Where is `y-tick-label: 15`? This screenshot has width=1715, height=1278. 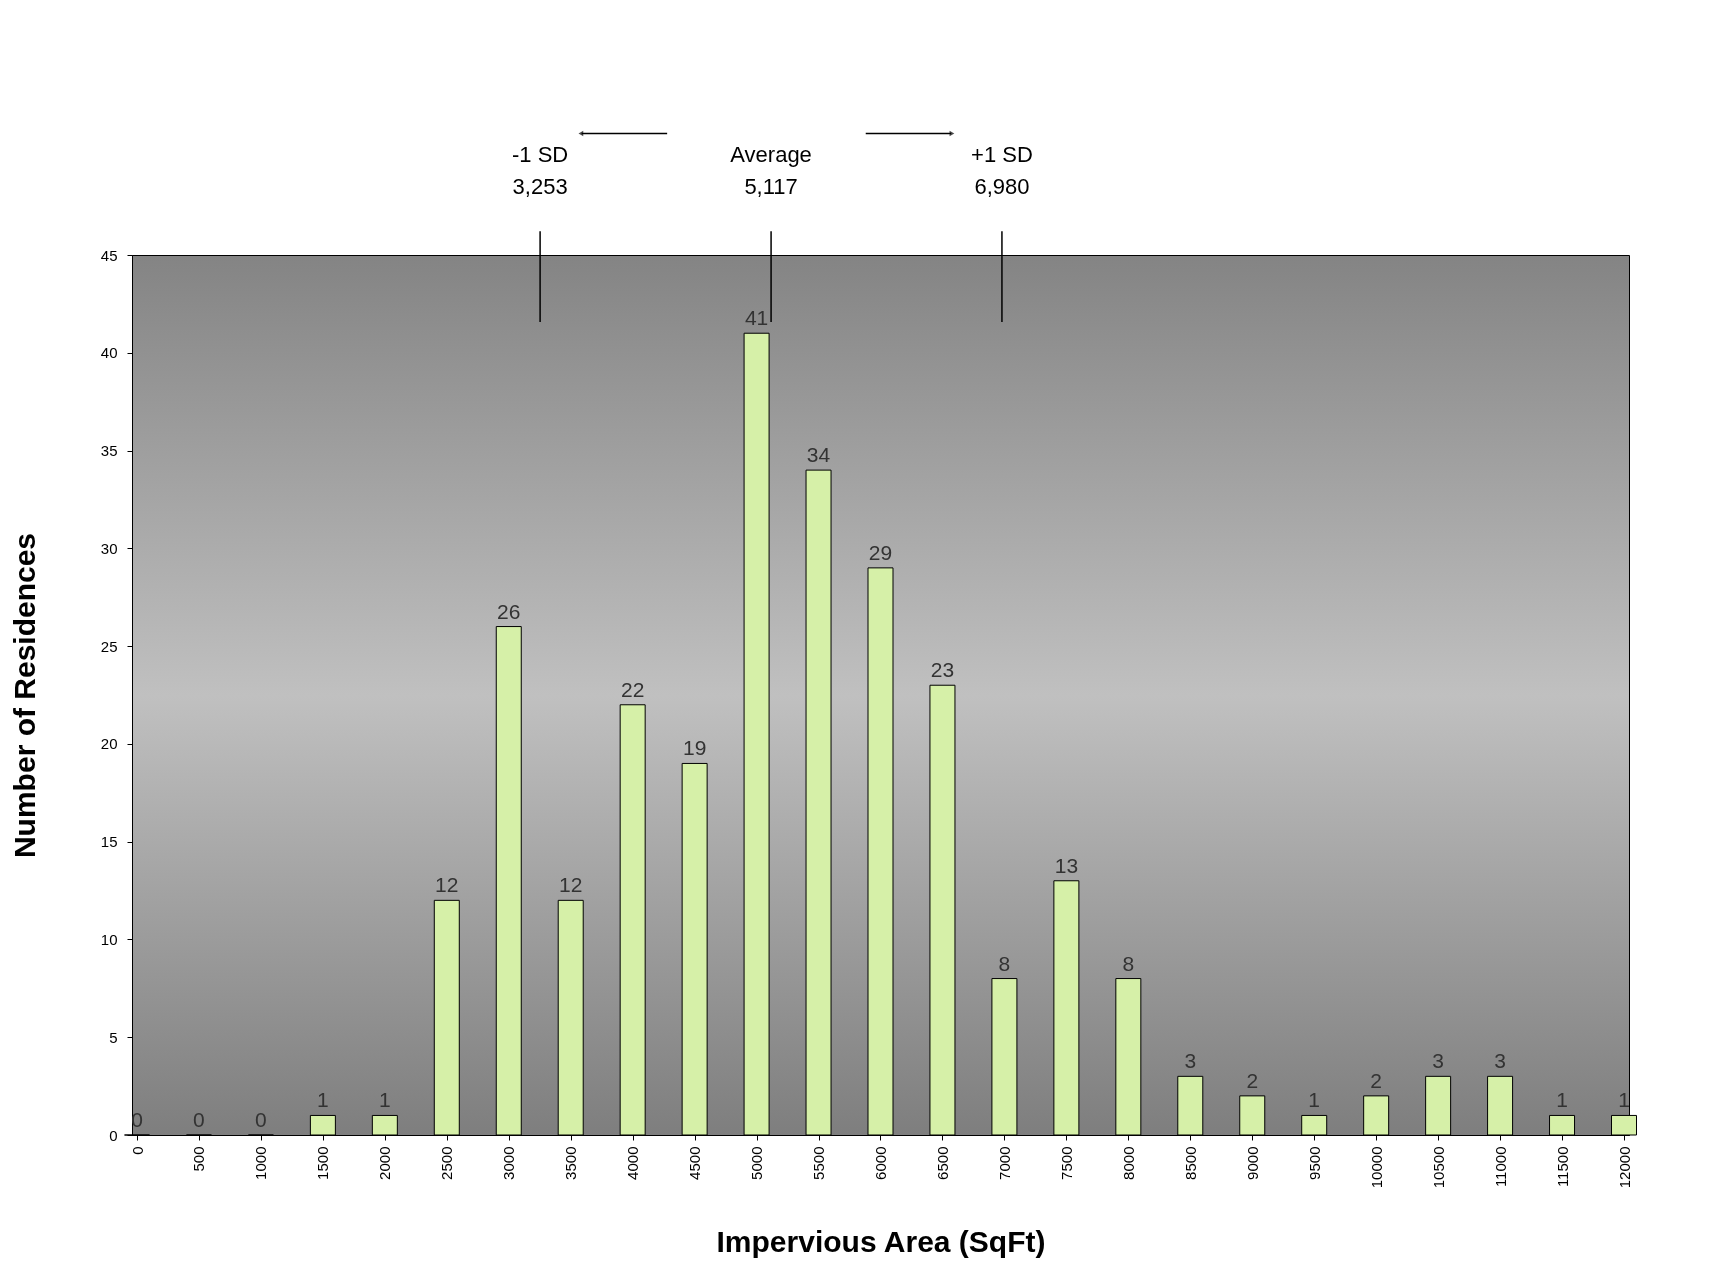 y-tick-label: 15 is located at coordinates (109, 842).